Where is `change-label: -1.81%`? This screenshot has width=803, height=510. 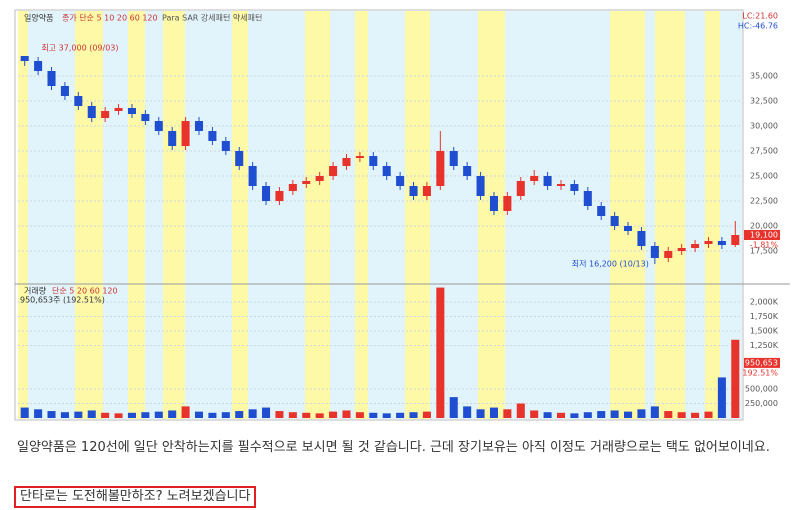
change-label: -1.81% is located at coordinates (764, 245).